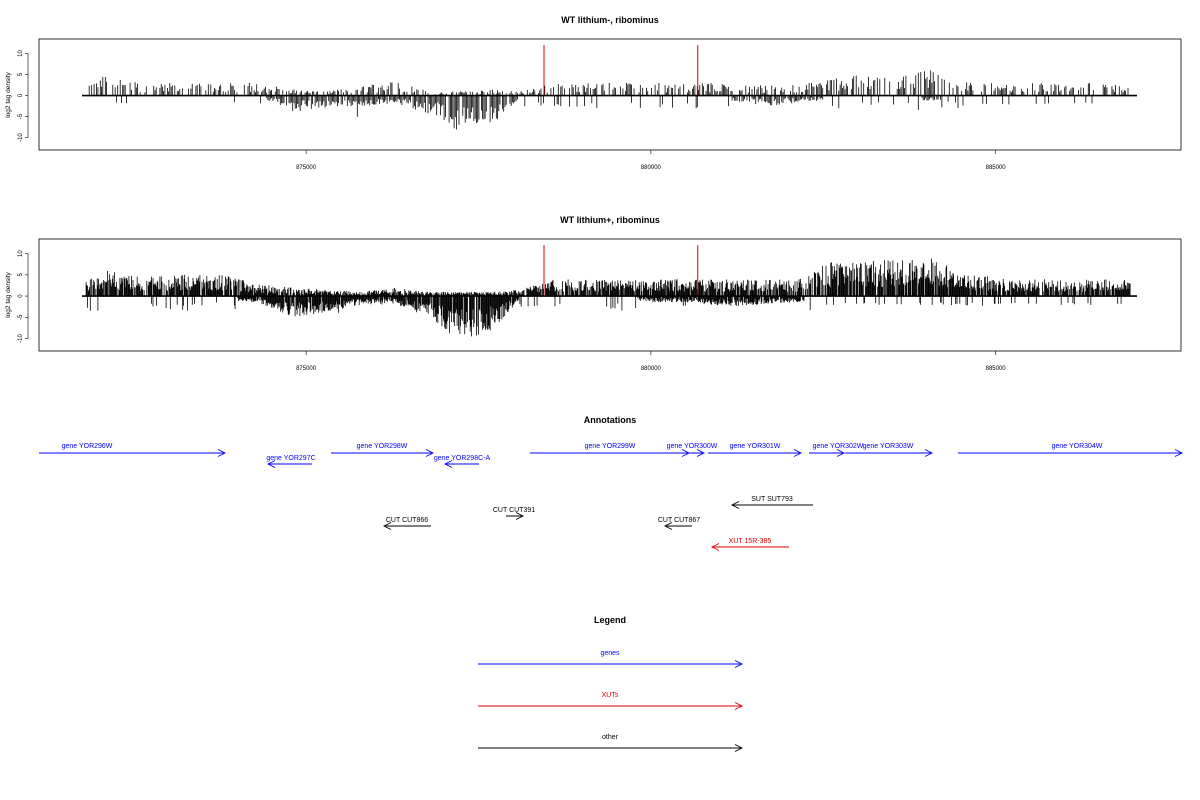 This screenshot has width=1200, height=800. Describe the element at coordinates (610, 737) in the screenshot. I see `legend-label: other` at that location.